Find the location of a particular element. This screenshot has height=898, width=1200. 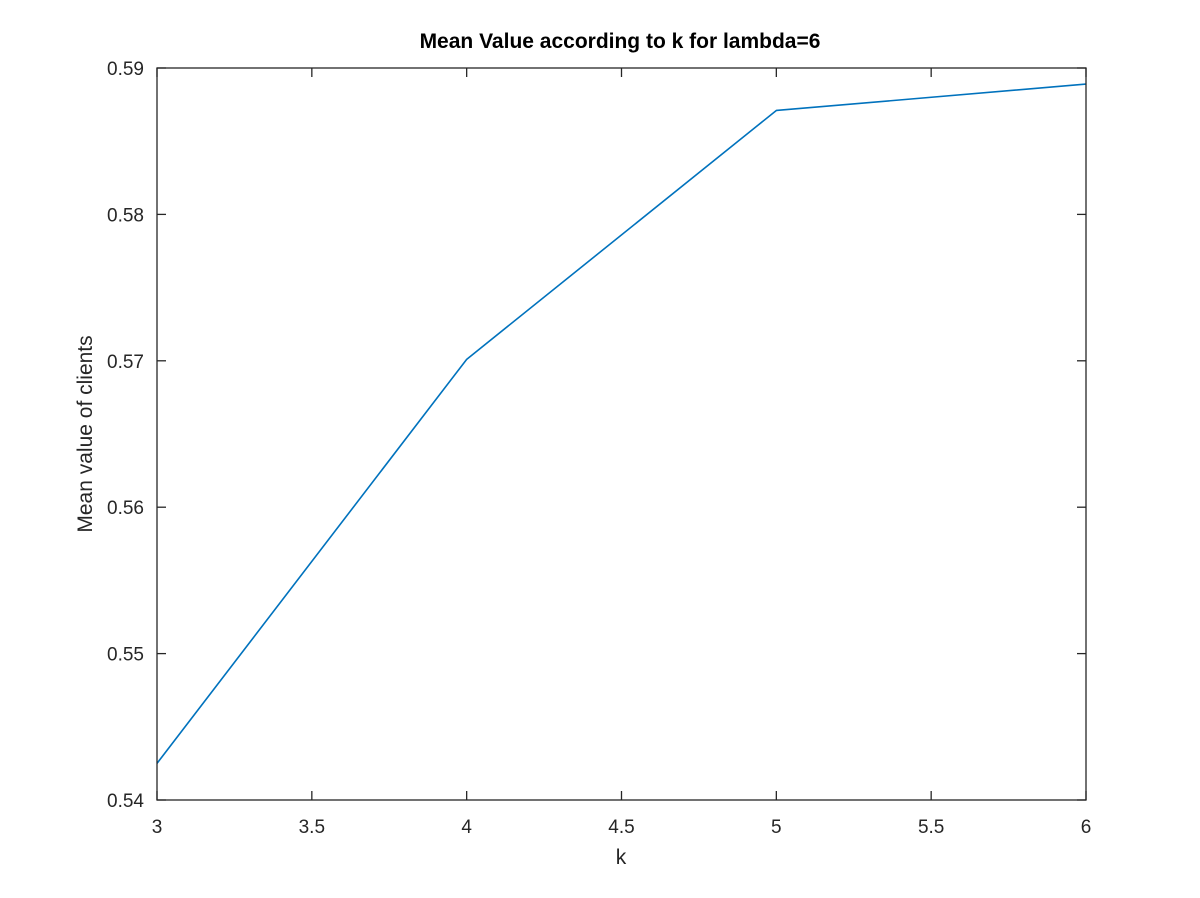

y-tick-label: 0.57 is located at coordinates (125, 362).